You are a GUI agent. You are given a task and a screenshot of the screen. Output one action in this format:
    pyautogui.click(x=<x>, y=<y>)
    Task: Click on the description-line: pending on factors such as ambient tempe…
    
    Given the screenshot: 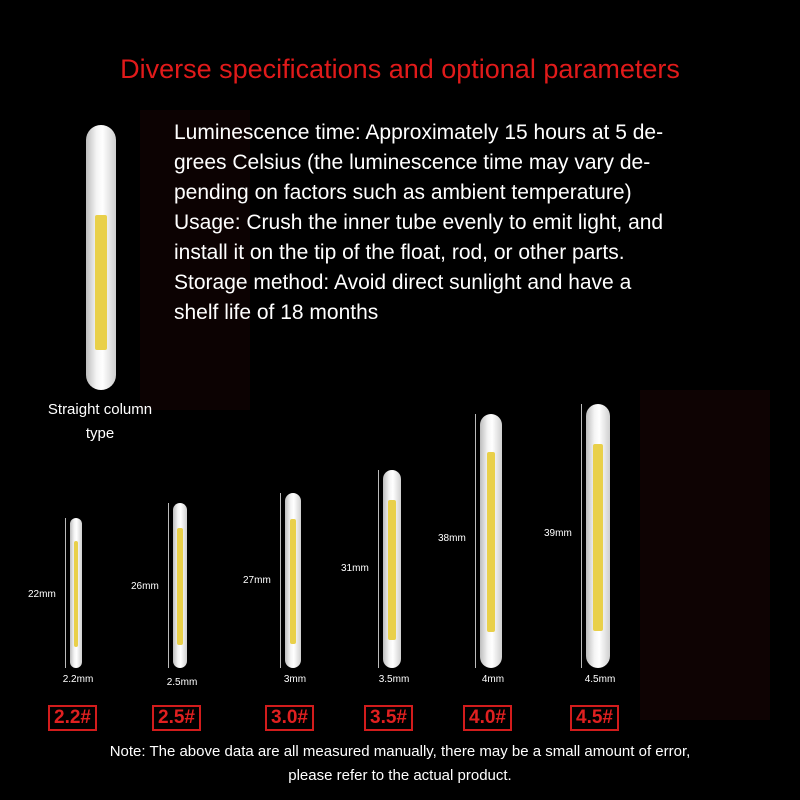 What is the action you would take?
    pyautogui.click(x=403, y=192)
    